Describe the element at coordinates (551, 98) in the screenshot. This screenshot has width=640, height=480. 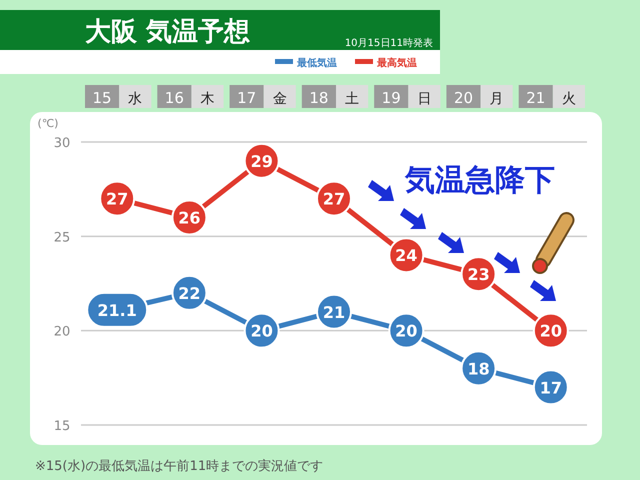
I see `x-tick-label: 21 火` at that location.